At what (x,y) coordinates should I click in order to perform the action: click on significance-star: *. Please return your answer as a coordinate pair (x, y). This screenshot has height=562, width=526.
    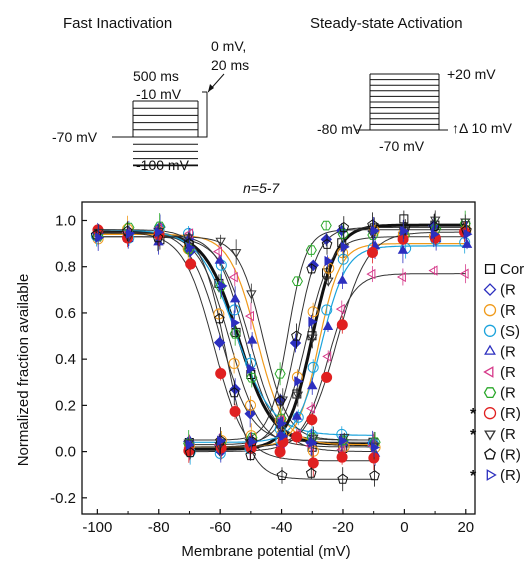
    Looking at the image, I should click on (473, 414).